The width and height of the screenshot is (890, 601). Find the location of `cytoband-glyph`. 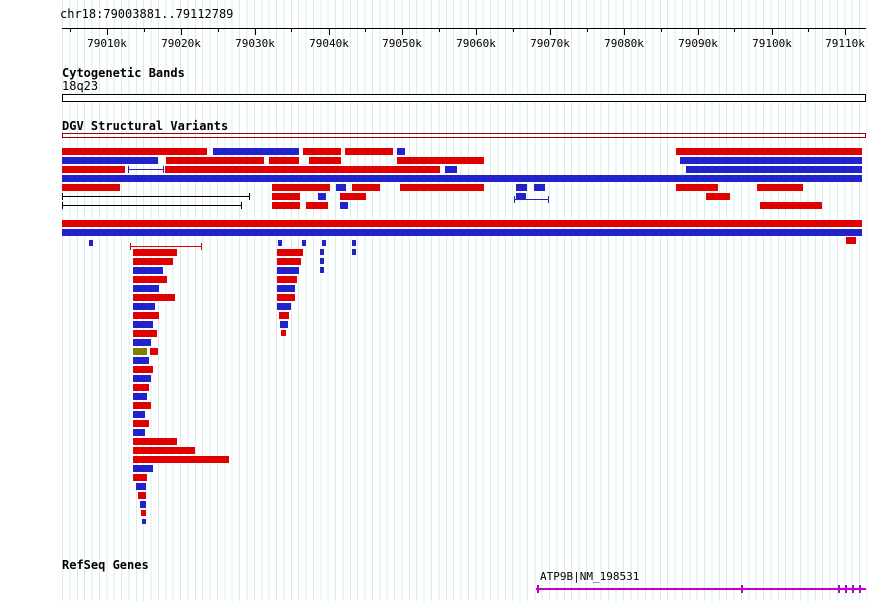

cytoband-glyph is located at coordinates (464, 98).